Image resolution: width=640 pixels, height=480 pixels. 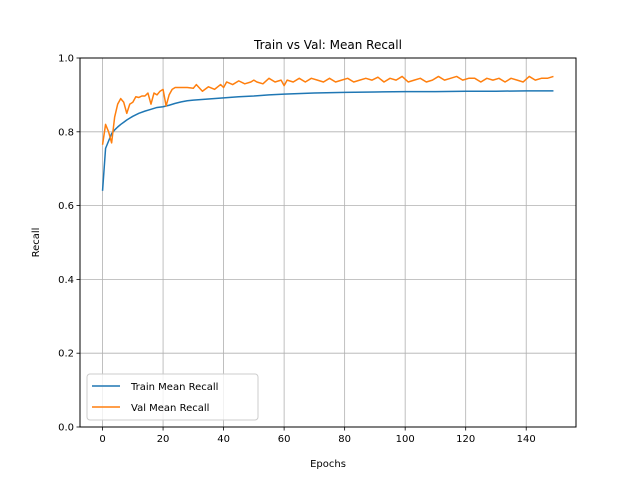 I want to click on x-tick-label: 40, so click(x=223, y=439).